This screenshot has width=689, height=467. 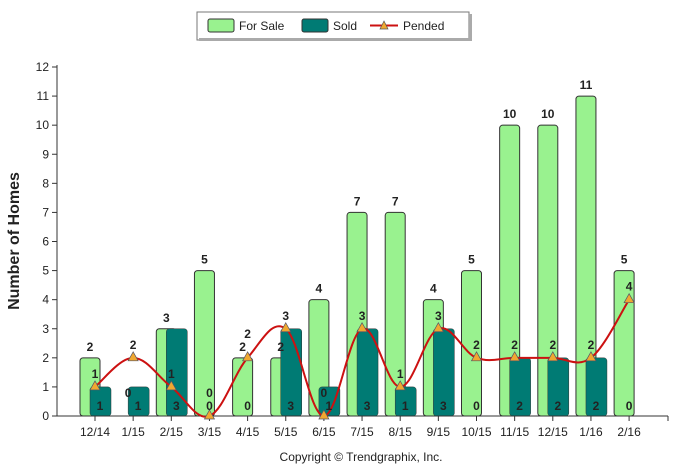 What do you see at coordinates (362, 432) in the screenshot?
I see `x-tick-label: 7/15` at bounding box center [362, 432].